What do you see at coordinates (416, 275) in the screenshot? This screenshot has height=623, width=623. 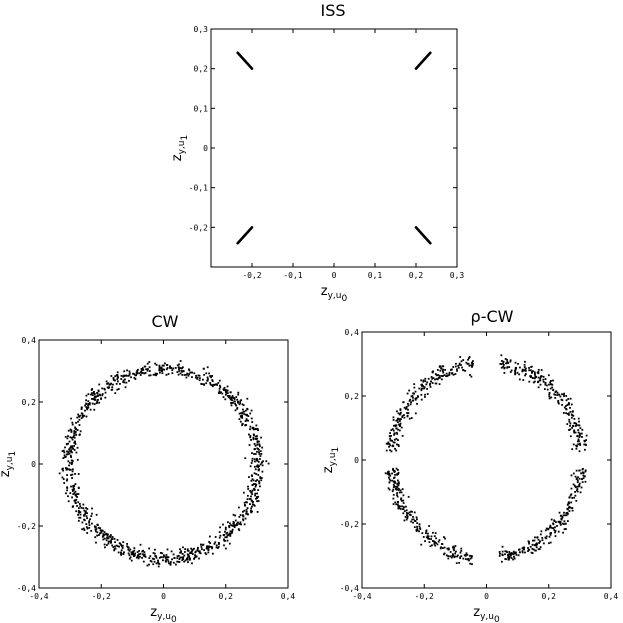 I see `x-tick-label: 0,2` at bounding box center [416, 275].